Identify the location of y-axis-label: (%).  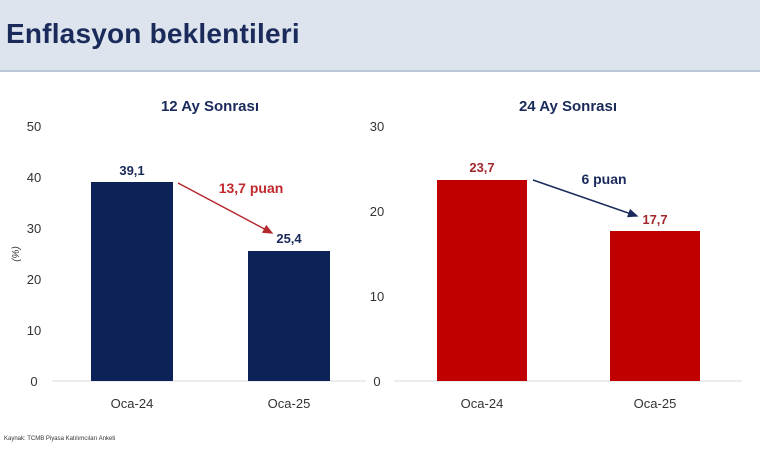
(16, 254).